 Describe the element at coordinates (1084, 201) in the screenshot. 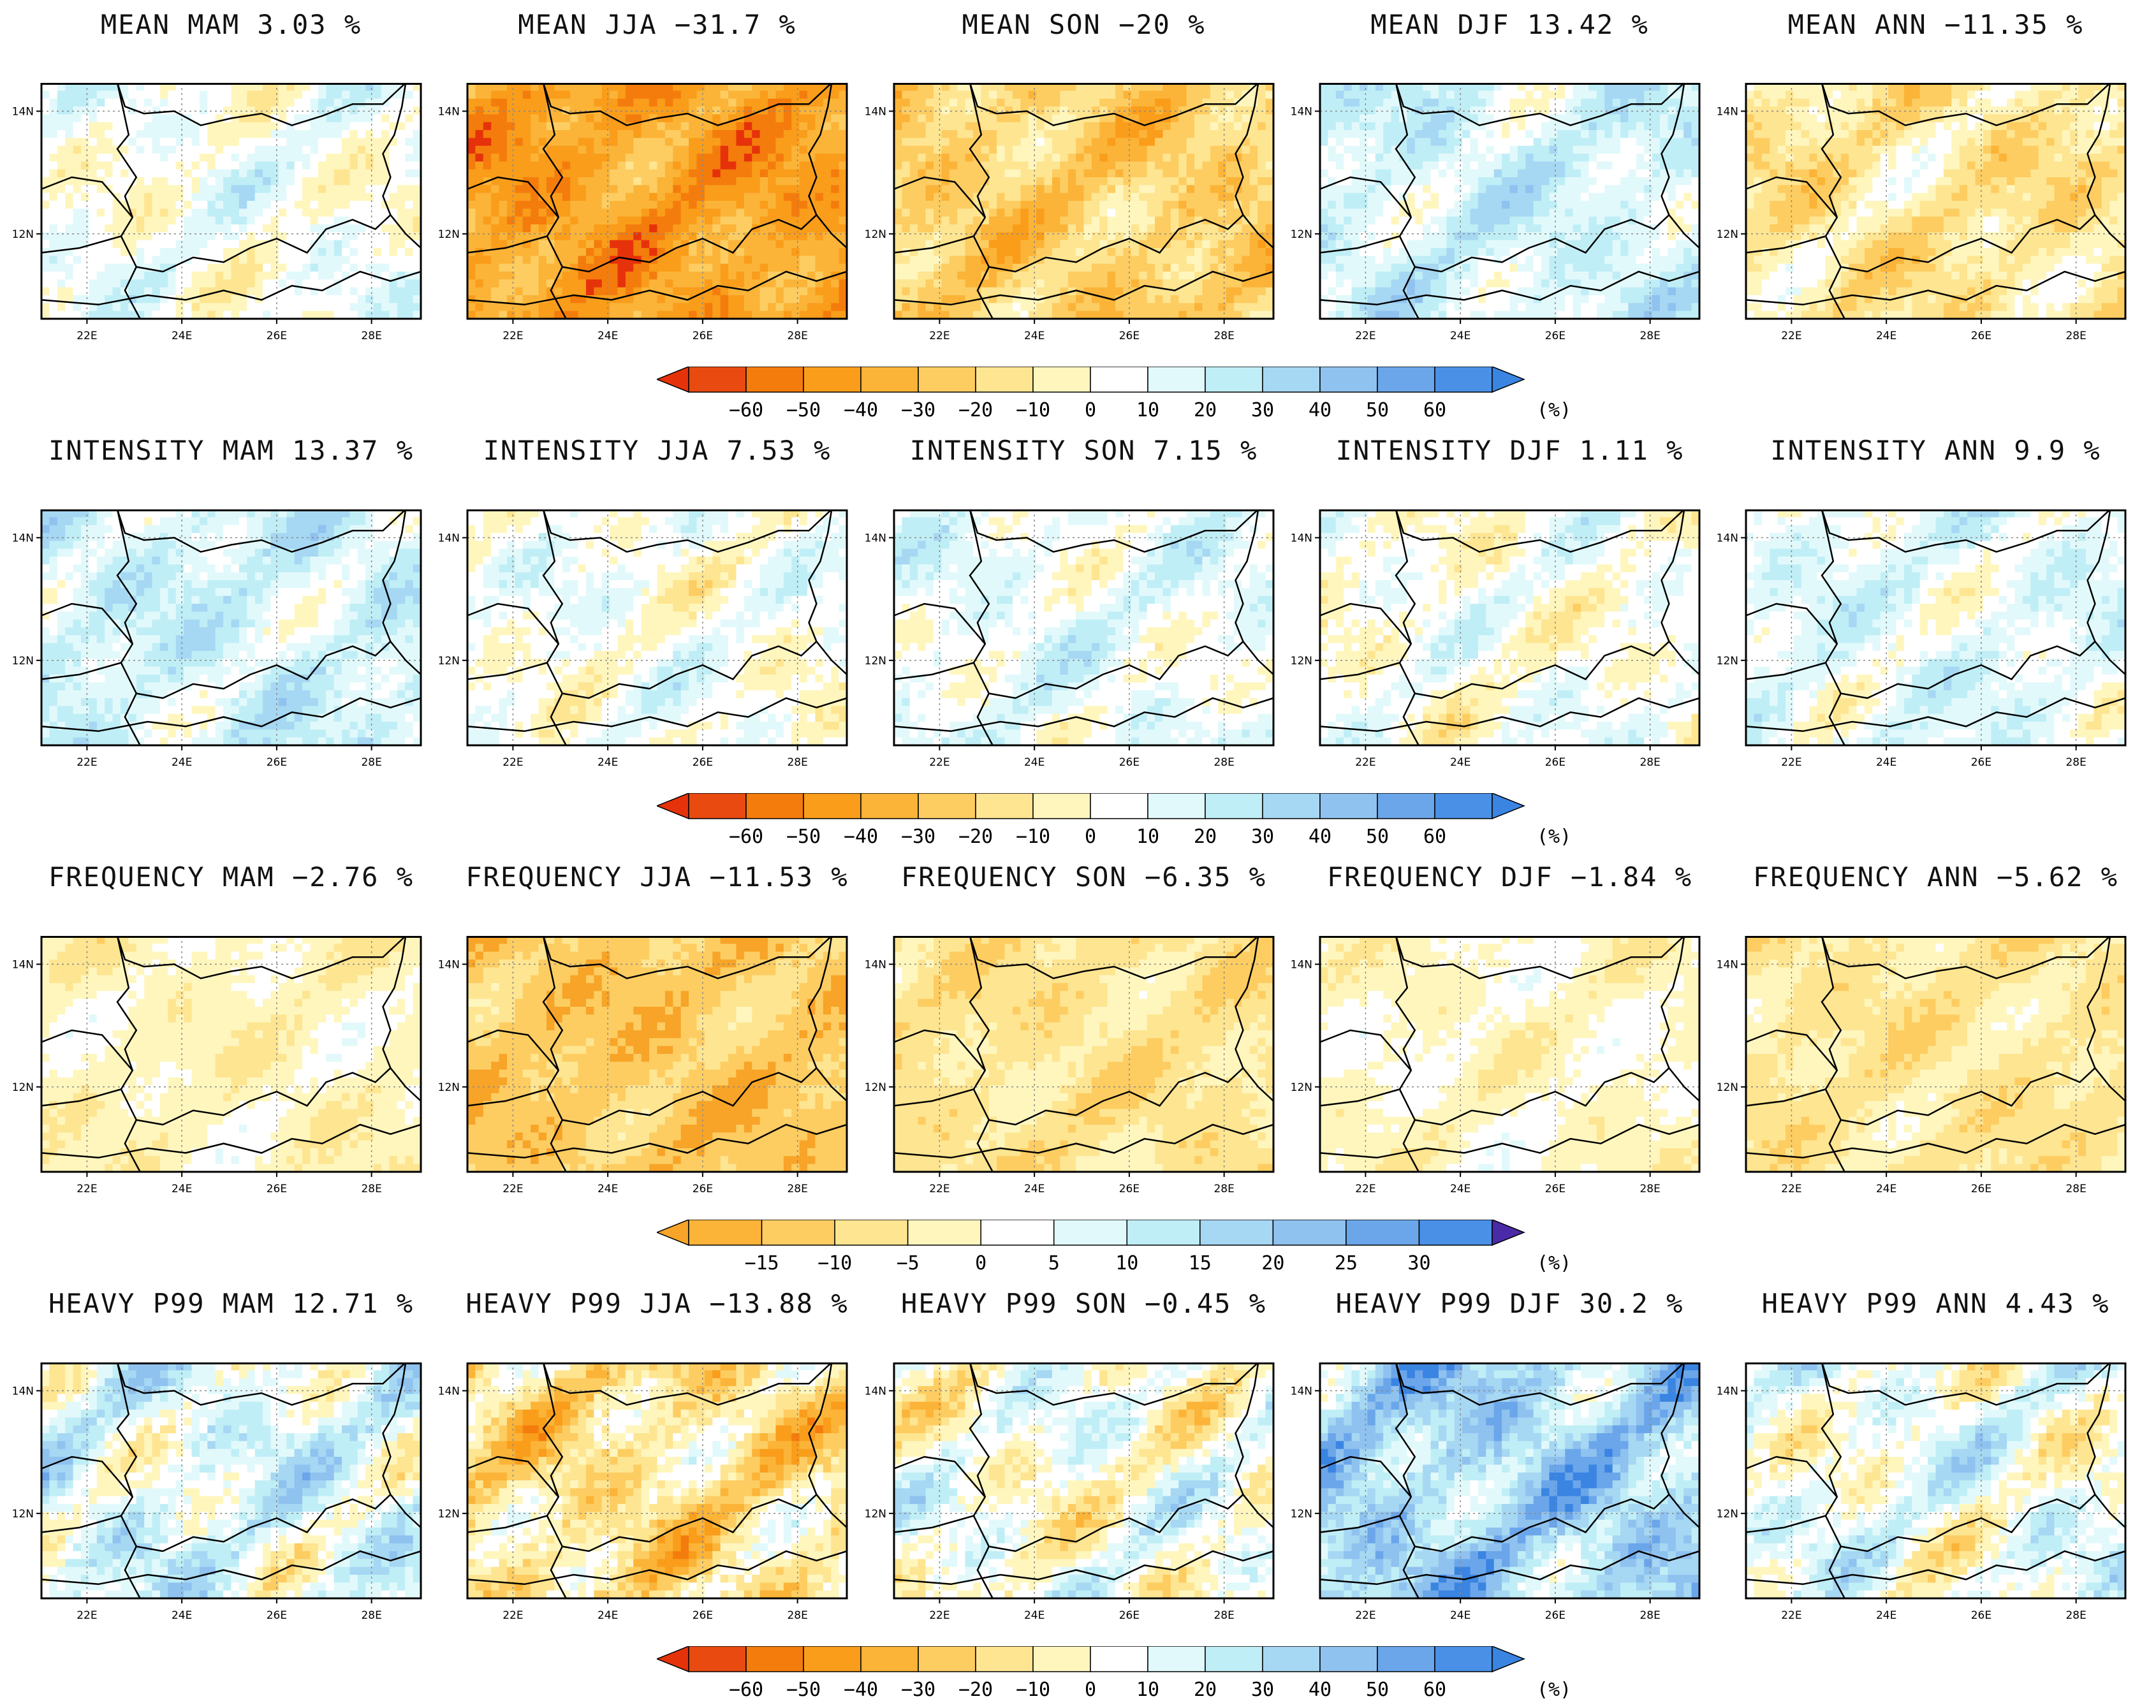

I see `map-frame` at that location.